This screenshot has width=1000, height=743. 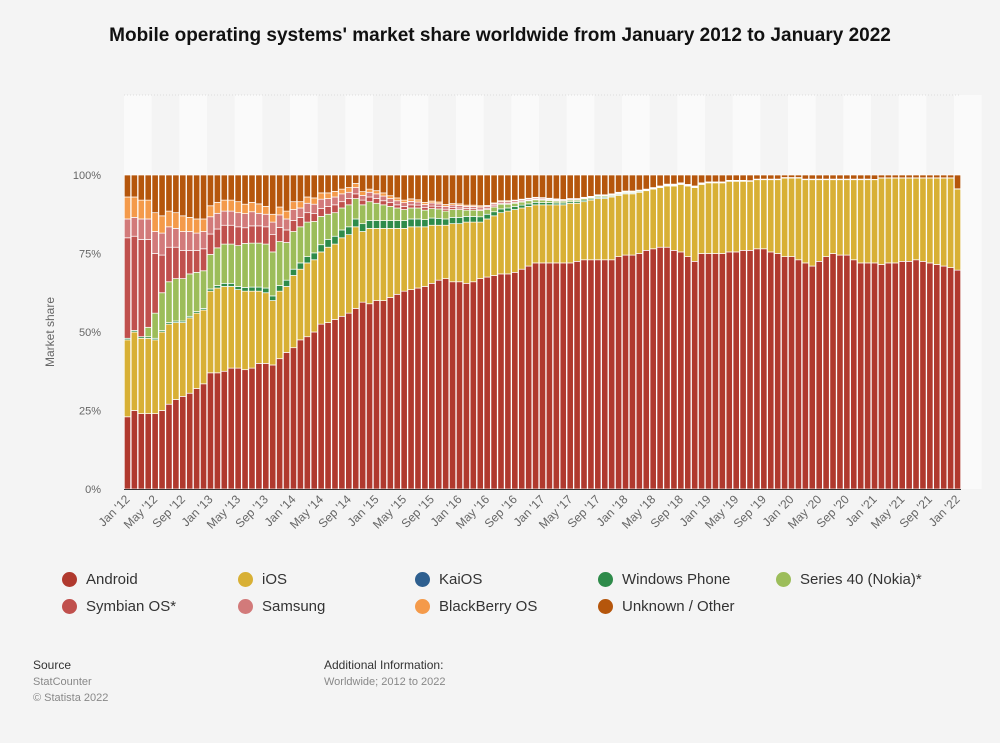 What do you see at coordinates (119, 606) in the screenshot?
I see `legend-item-symbian-os-: Symbian OS*` at bounding box center [119, 606].